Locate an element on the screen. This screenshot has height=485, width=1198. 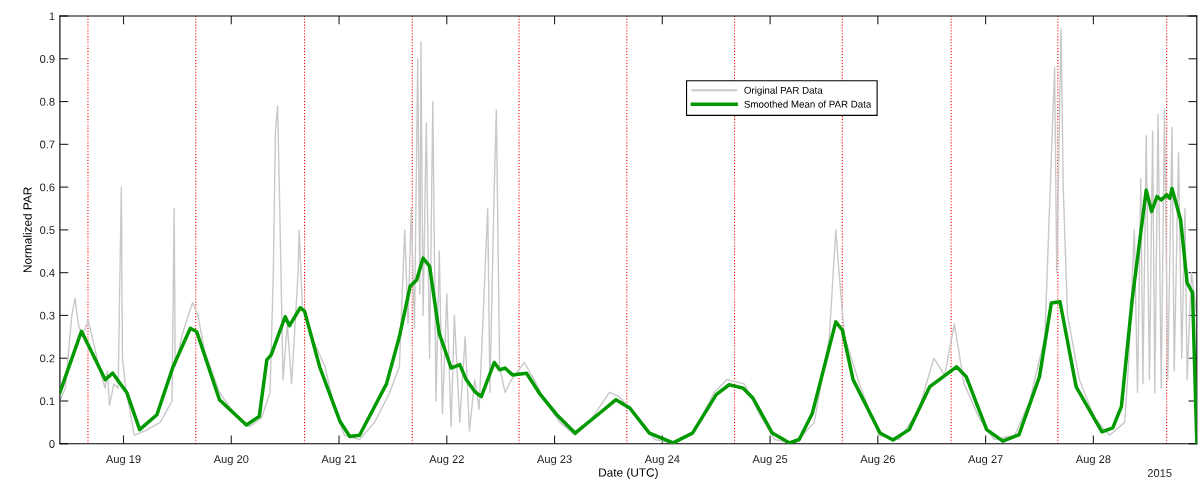
y-tick-label: 0.5 is located at coordinates (47, 230).